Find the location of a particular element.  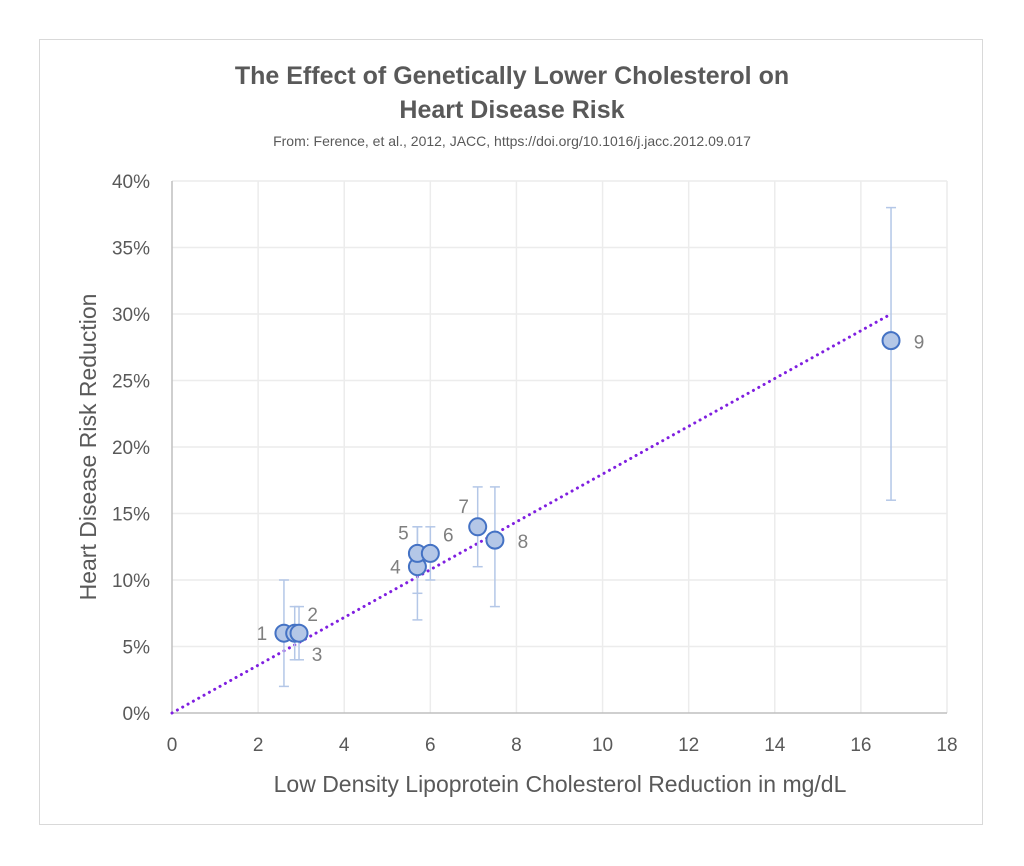

y-tick-label: 10% is located at coordinates (131, 581).